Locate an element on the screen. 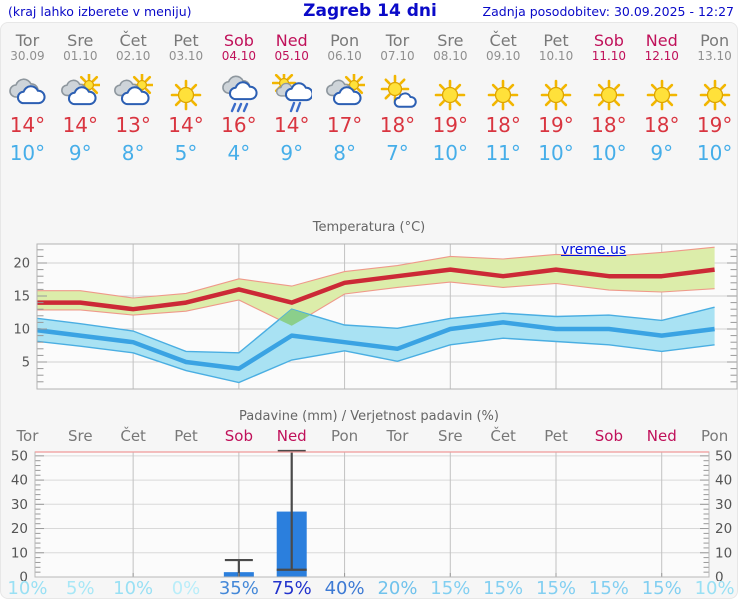  day-date: 10.10 is located at coordinates (556, 56).